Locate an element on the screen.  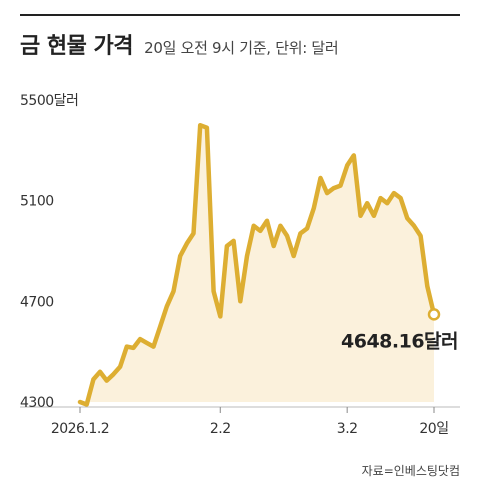
y-tick-label: 5100 is located at coordinates (37, 202).